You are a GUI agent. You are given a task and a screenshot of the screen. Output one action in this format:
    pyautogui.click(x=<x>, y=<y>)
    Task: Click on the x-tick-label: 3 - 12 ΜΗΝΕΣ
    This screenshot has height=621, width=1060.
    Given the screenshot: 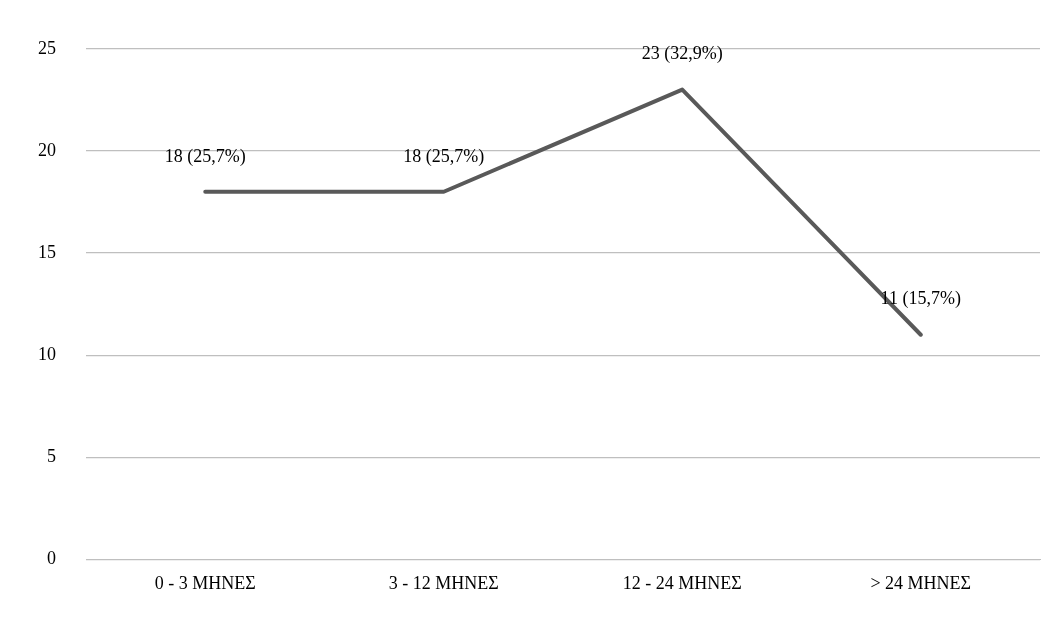 What is the action you would take?
    pyautogui.click(x=443, y=582)
    